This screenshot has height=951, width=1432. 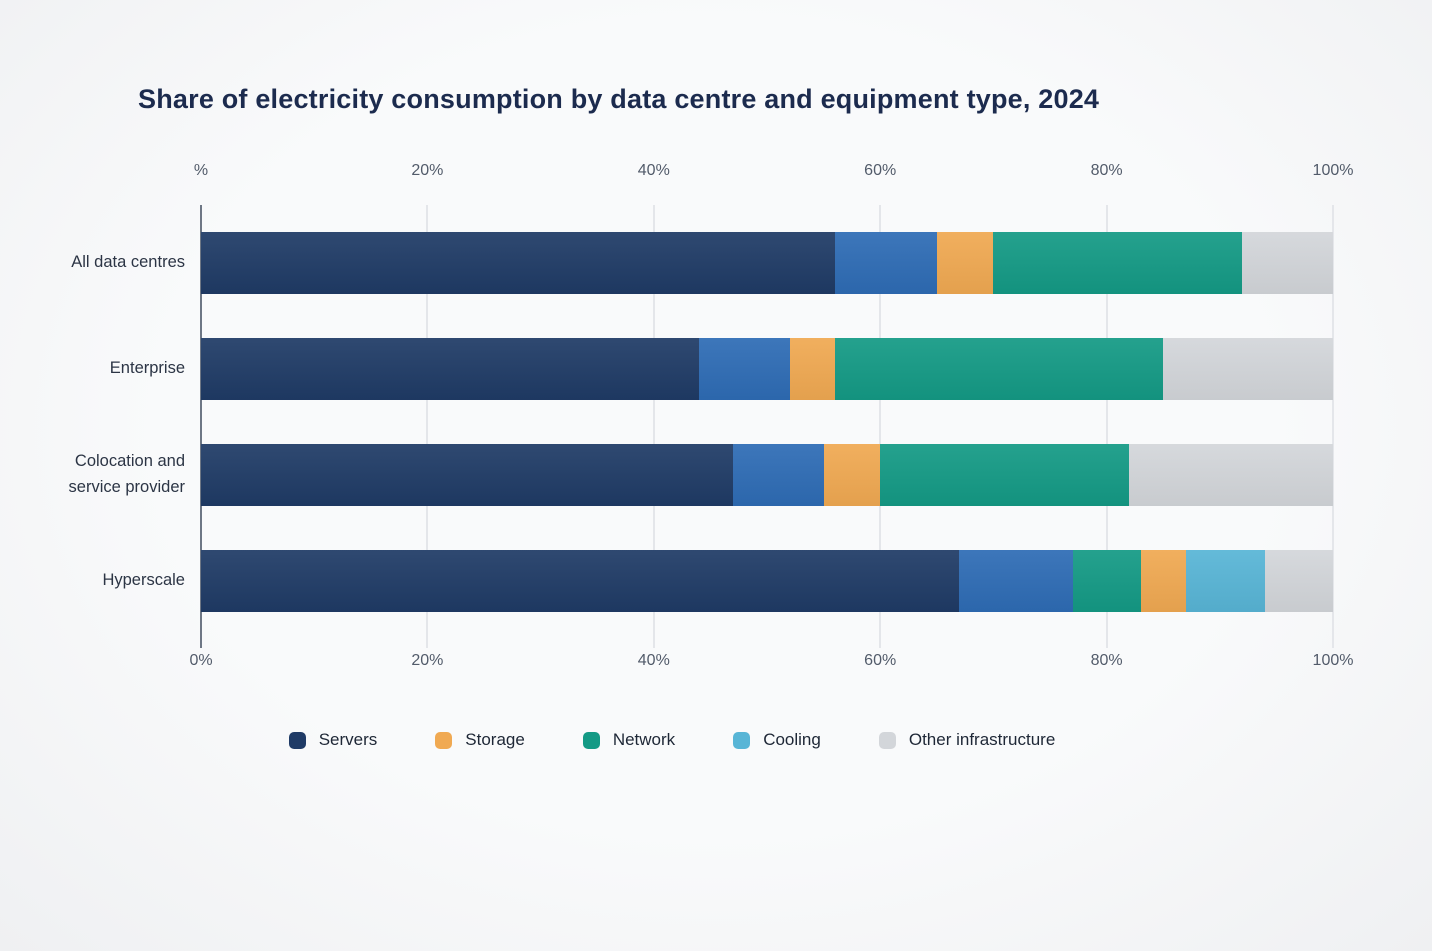 What do you see at coordinates (774, 173) in the screenshot?
I see `x-axis-top: % 20% 40% 60% 80% 100%` at bounding box center [774, 173].